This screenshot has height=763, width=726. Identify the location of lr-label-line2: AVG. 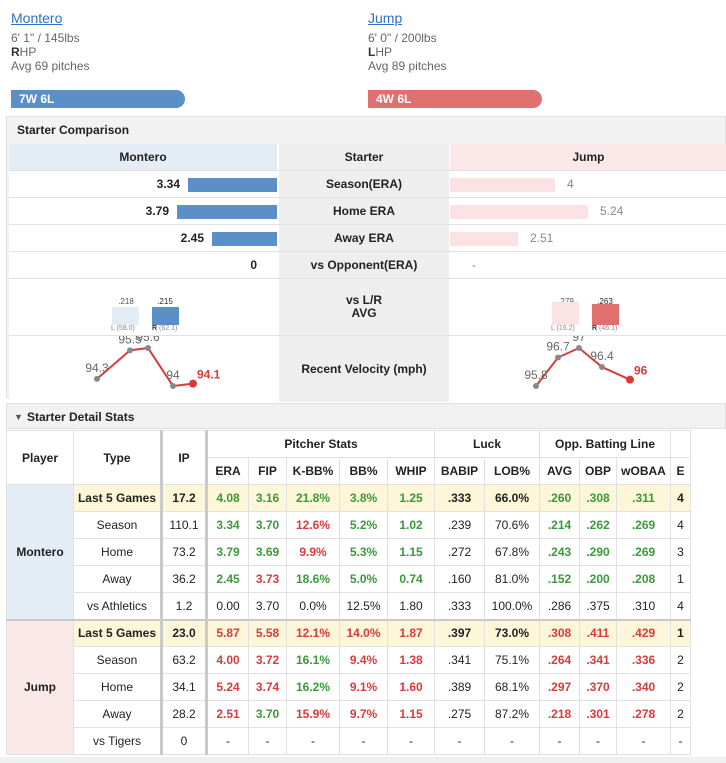
(364, 313).